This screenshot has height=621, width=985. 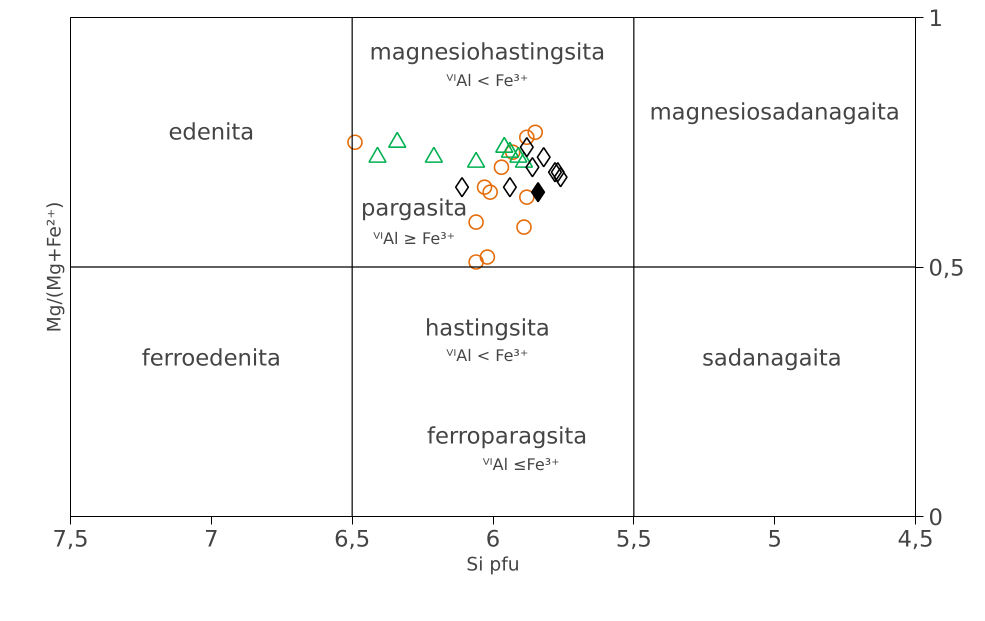 What do you see at coordinates (414, 238) in the screenshot?
I see `annotation: ⱽᴵAl ≥ Fe³⁺` at bounding box center [414, 238].